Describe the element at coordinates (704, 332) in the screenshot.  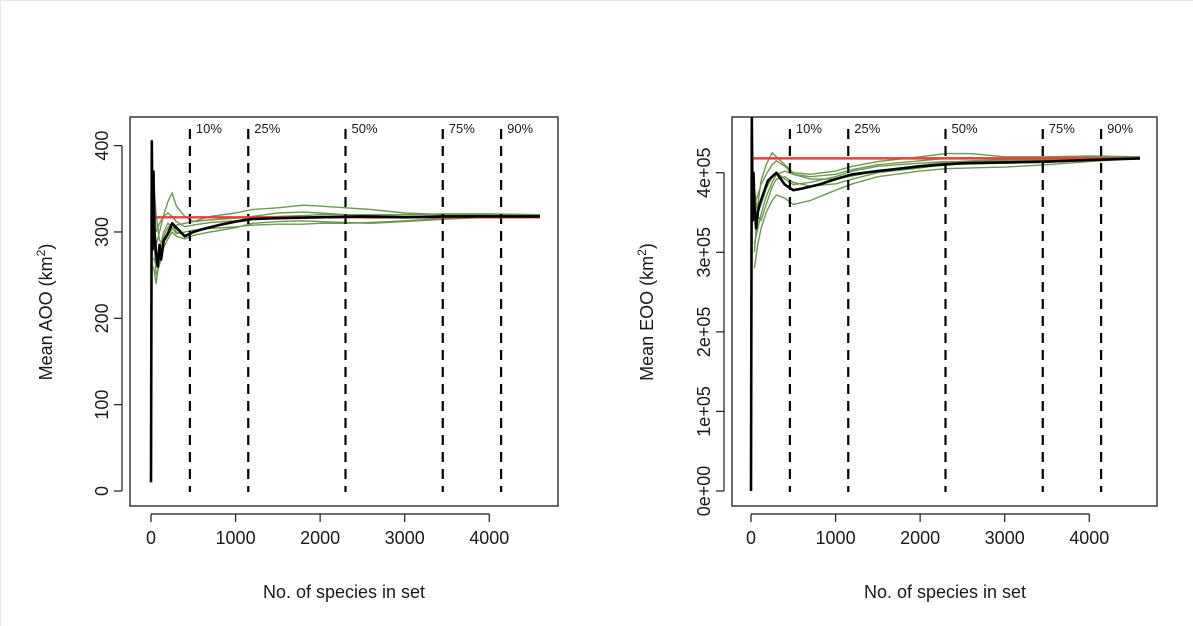
I see `eoo-y-tick-label: 2e+05` at that location.